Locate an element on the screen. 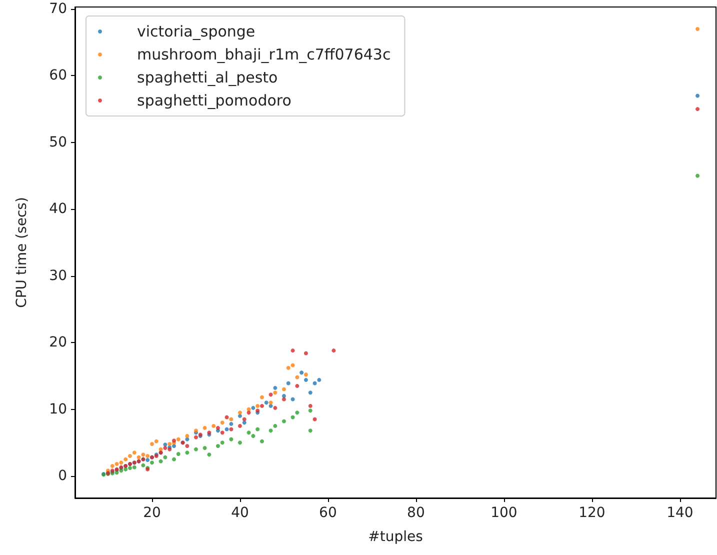 This screenshot has height=555, width=717. x-tick-label: 60 is located at coordinates (328, 513).